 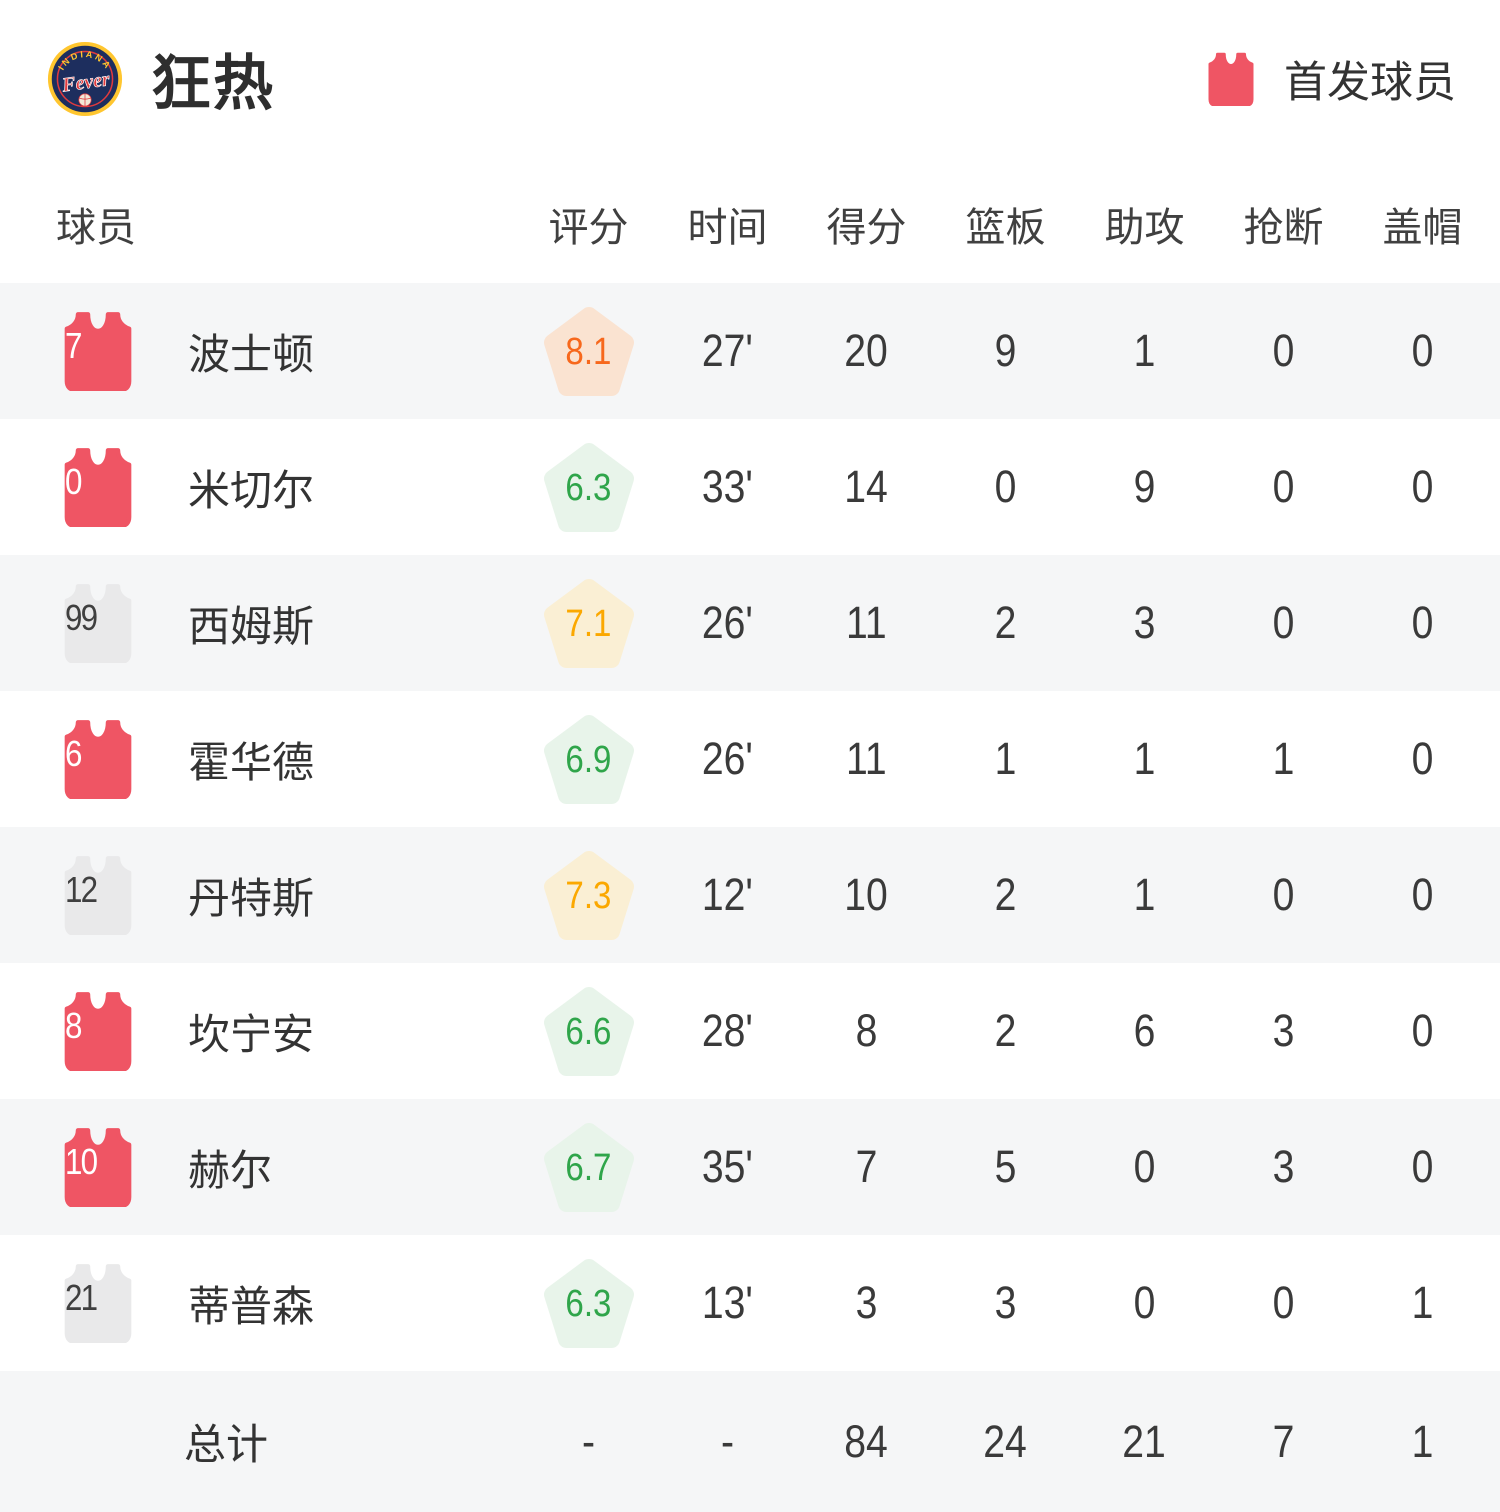 I want to click on column-header-5: 助攻, so click(x=1144, y=228).